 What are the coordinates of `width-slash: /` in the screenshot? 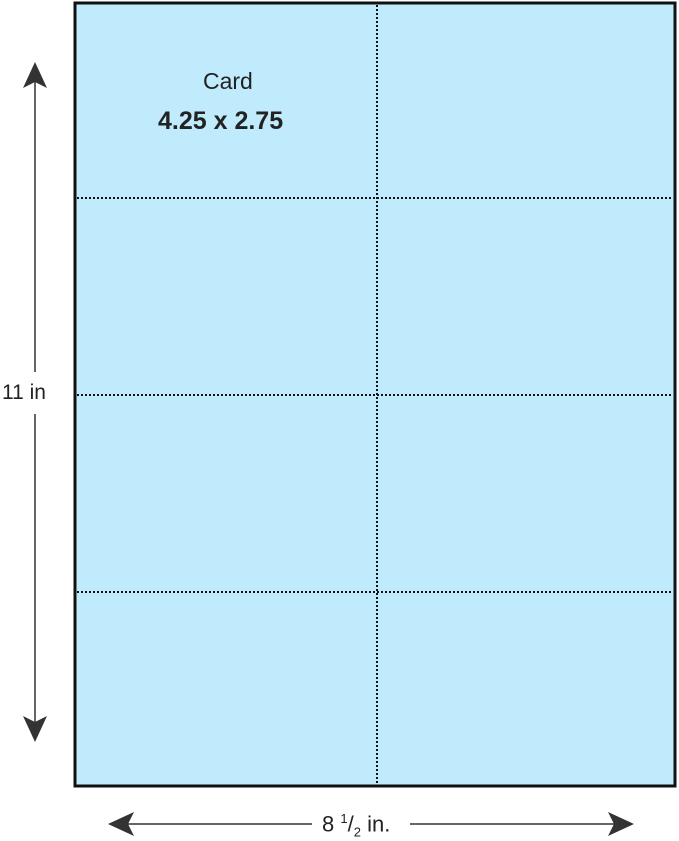 It's located at (350, 824).